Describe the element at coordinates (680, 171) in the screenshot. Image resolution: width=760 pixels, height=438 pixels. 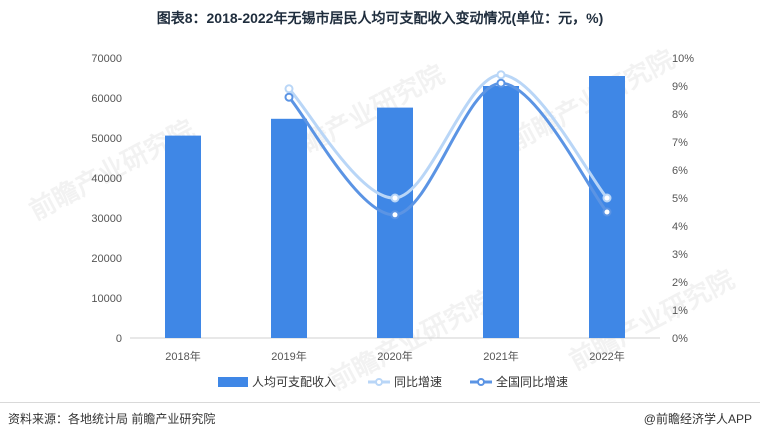
I see `y-right-tick-label: 6%` at that location.